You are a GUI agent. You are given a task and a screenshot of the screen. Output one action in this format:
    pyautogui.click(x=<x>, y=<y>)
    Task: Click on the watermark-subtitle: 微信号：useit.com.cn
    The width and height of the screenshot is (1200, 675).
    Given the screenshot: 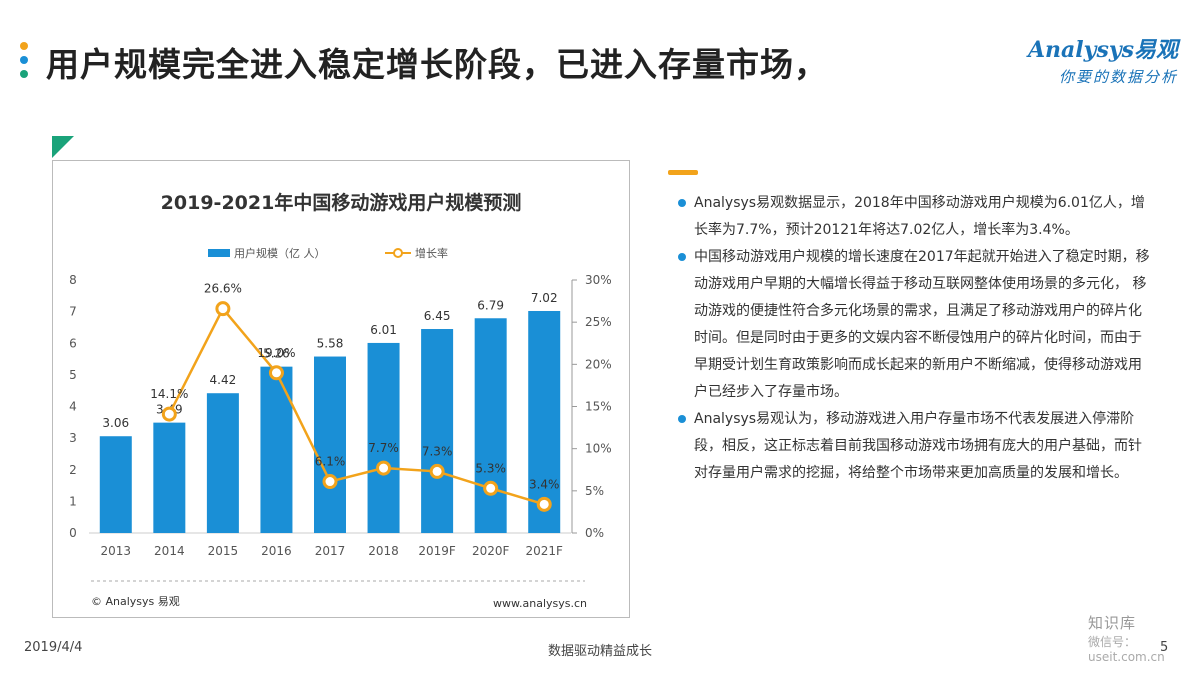 What is the action you would take?
    pyautogui.click(x=1126, y=649)
    